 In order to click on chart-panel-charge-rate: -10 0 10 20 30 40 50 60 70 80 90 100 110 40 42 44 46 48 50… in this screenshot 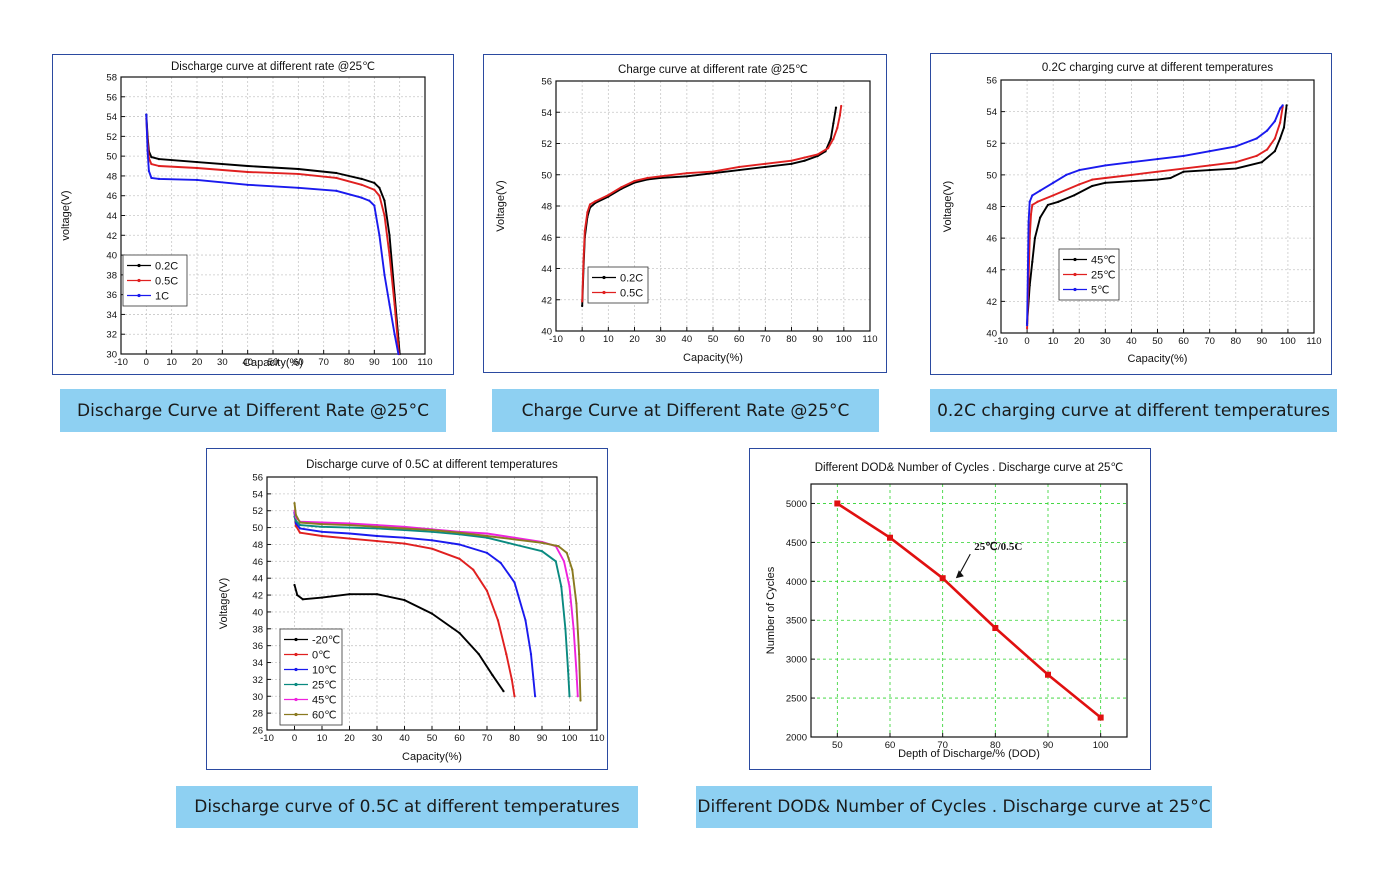, I will do `click(685, 213)`.